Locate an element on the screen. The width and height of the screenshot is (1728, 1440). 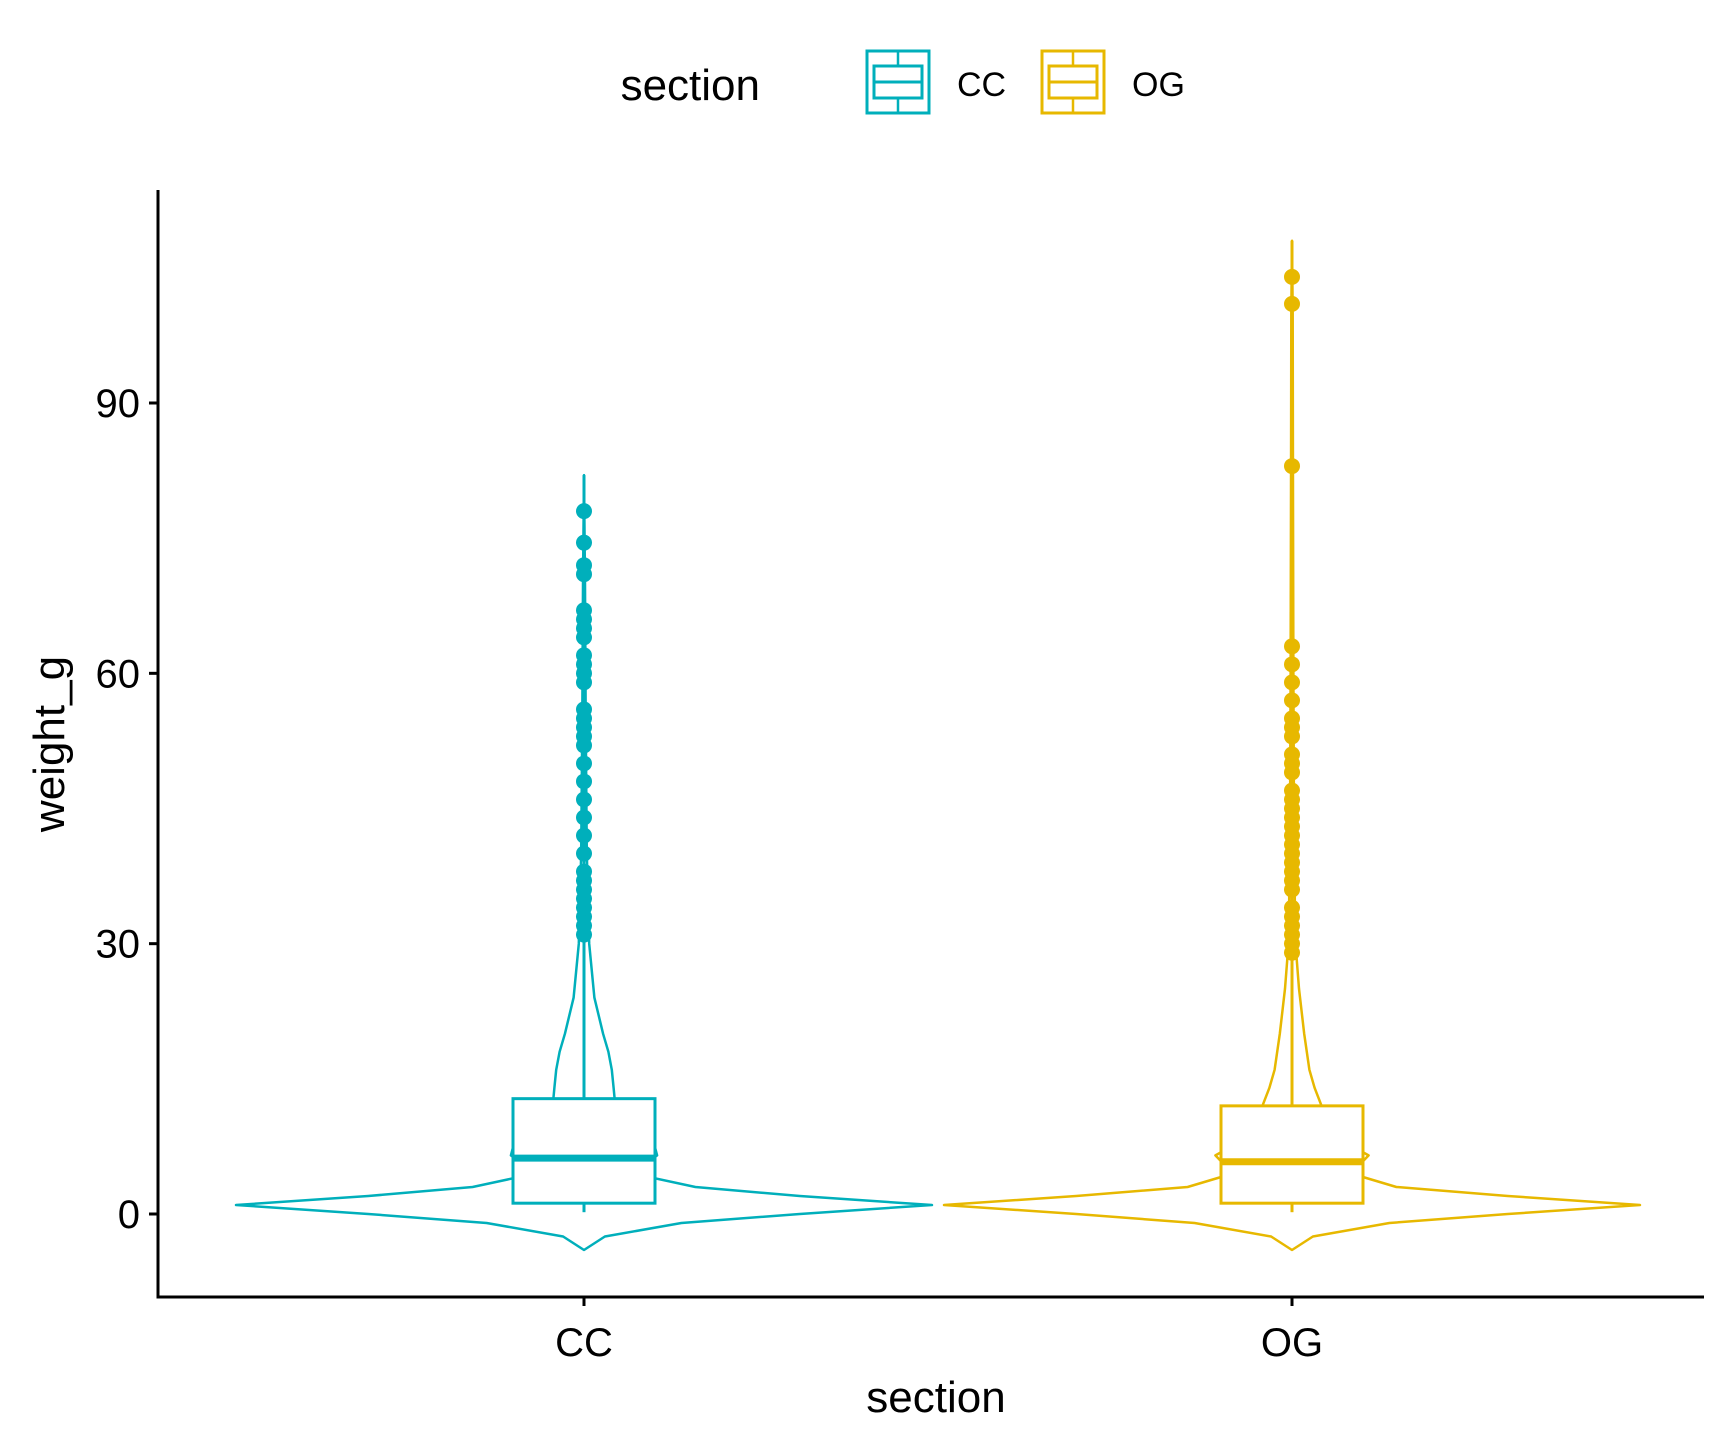
y-tick-label: 60 is located at coordinates (118, 674).